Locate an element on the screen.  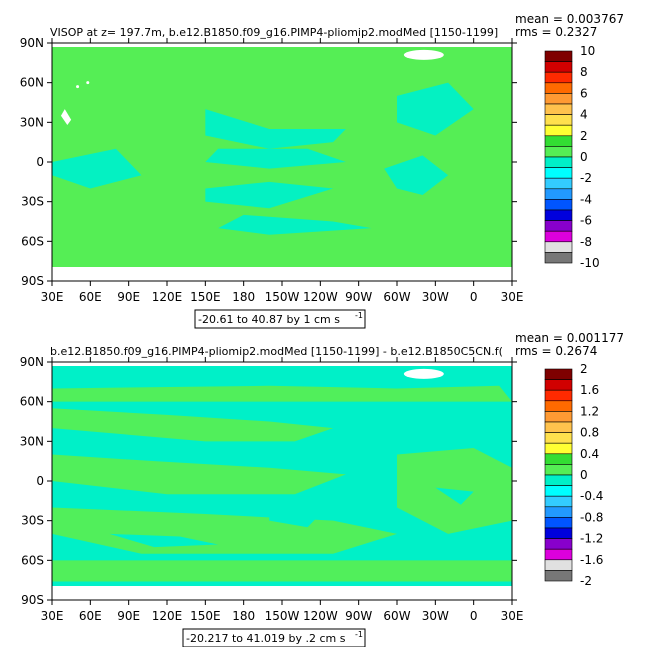
colorbar-label: 10 is located at coordinates (587, 51).